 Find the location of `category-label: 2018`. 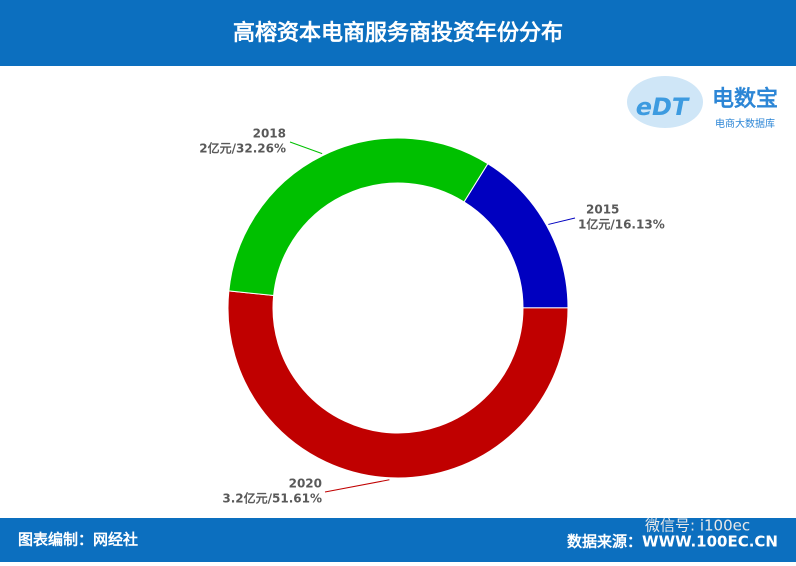

category-label: 2018 is located at coordinates (269, 134).